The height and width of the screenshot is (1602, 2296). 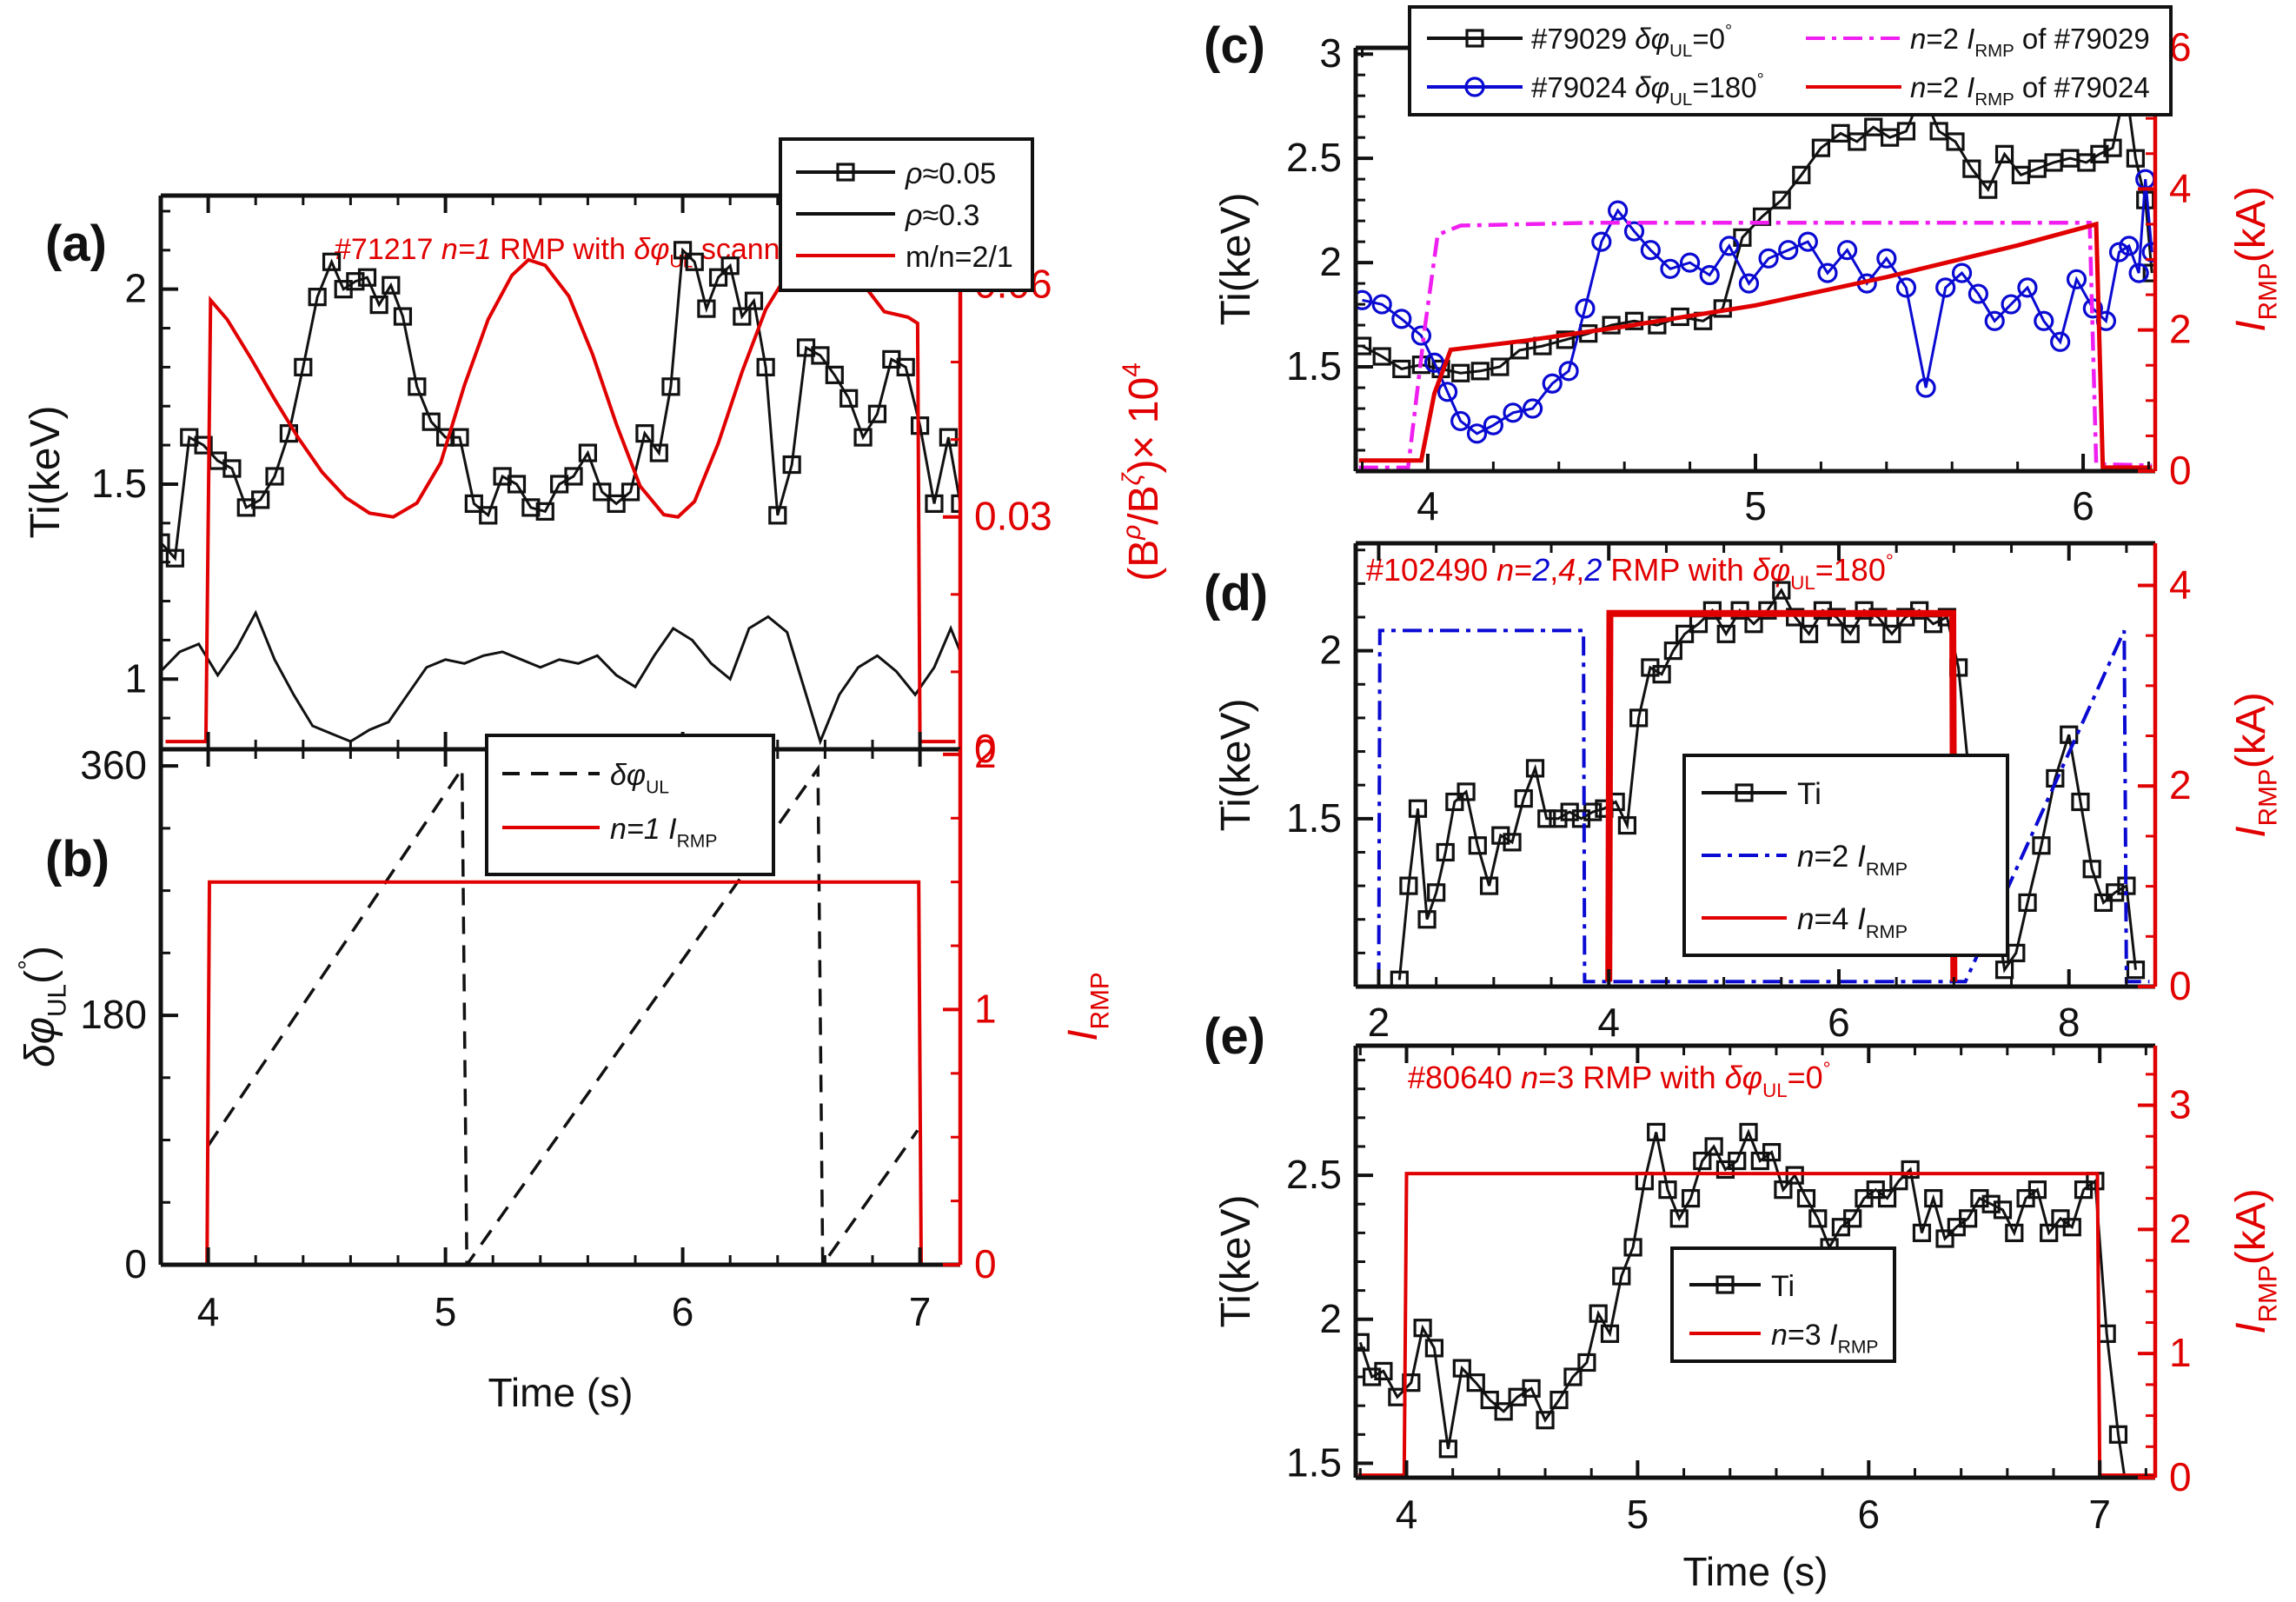 I want to click on panel-d-tag: (d), so click(x=1236, y=593).